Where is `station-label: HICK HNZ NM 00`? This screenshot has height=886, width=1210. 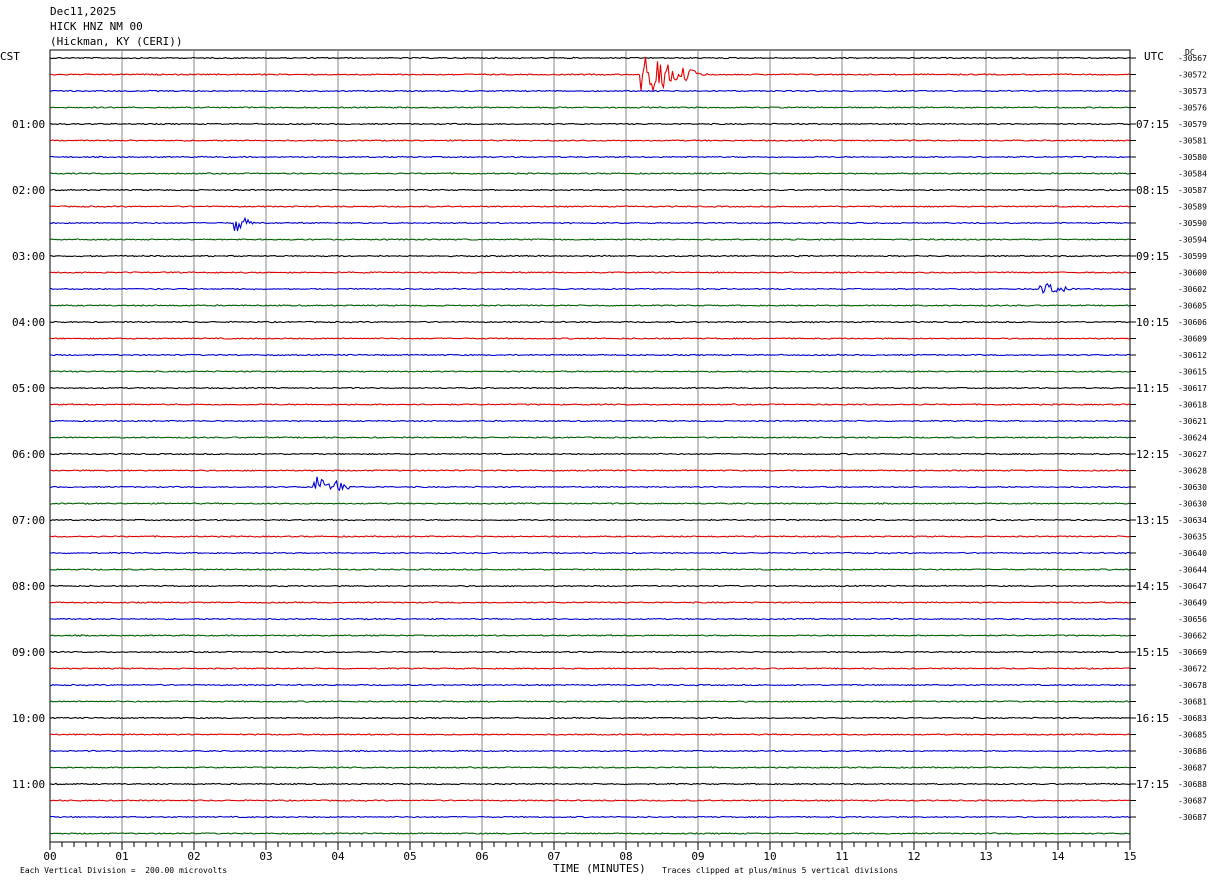 station-label: HICK HNZ NM 00 is located at coordinates (96, 26).